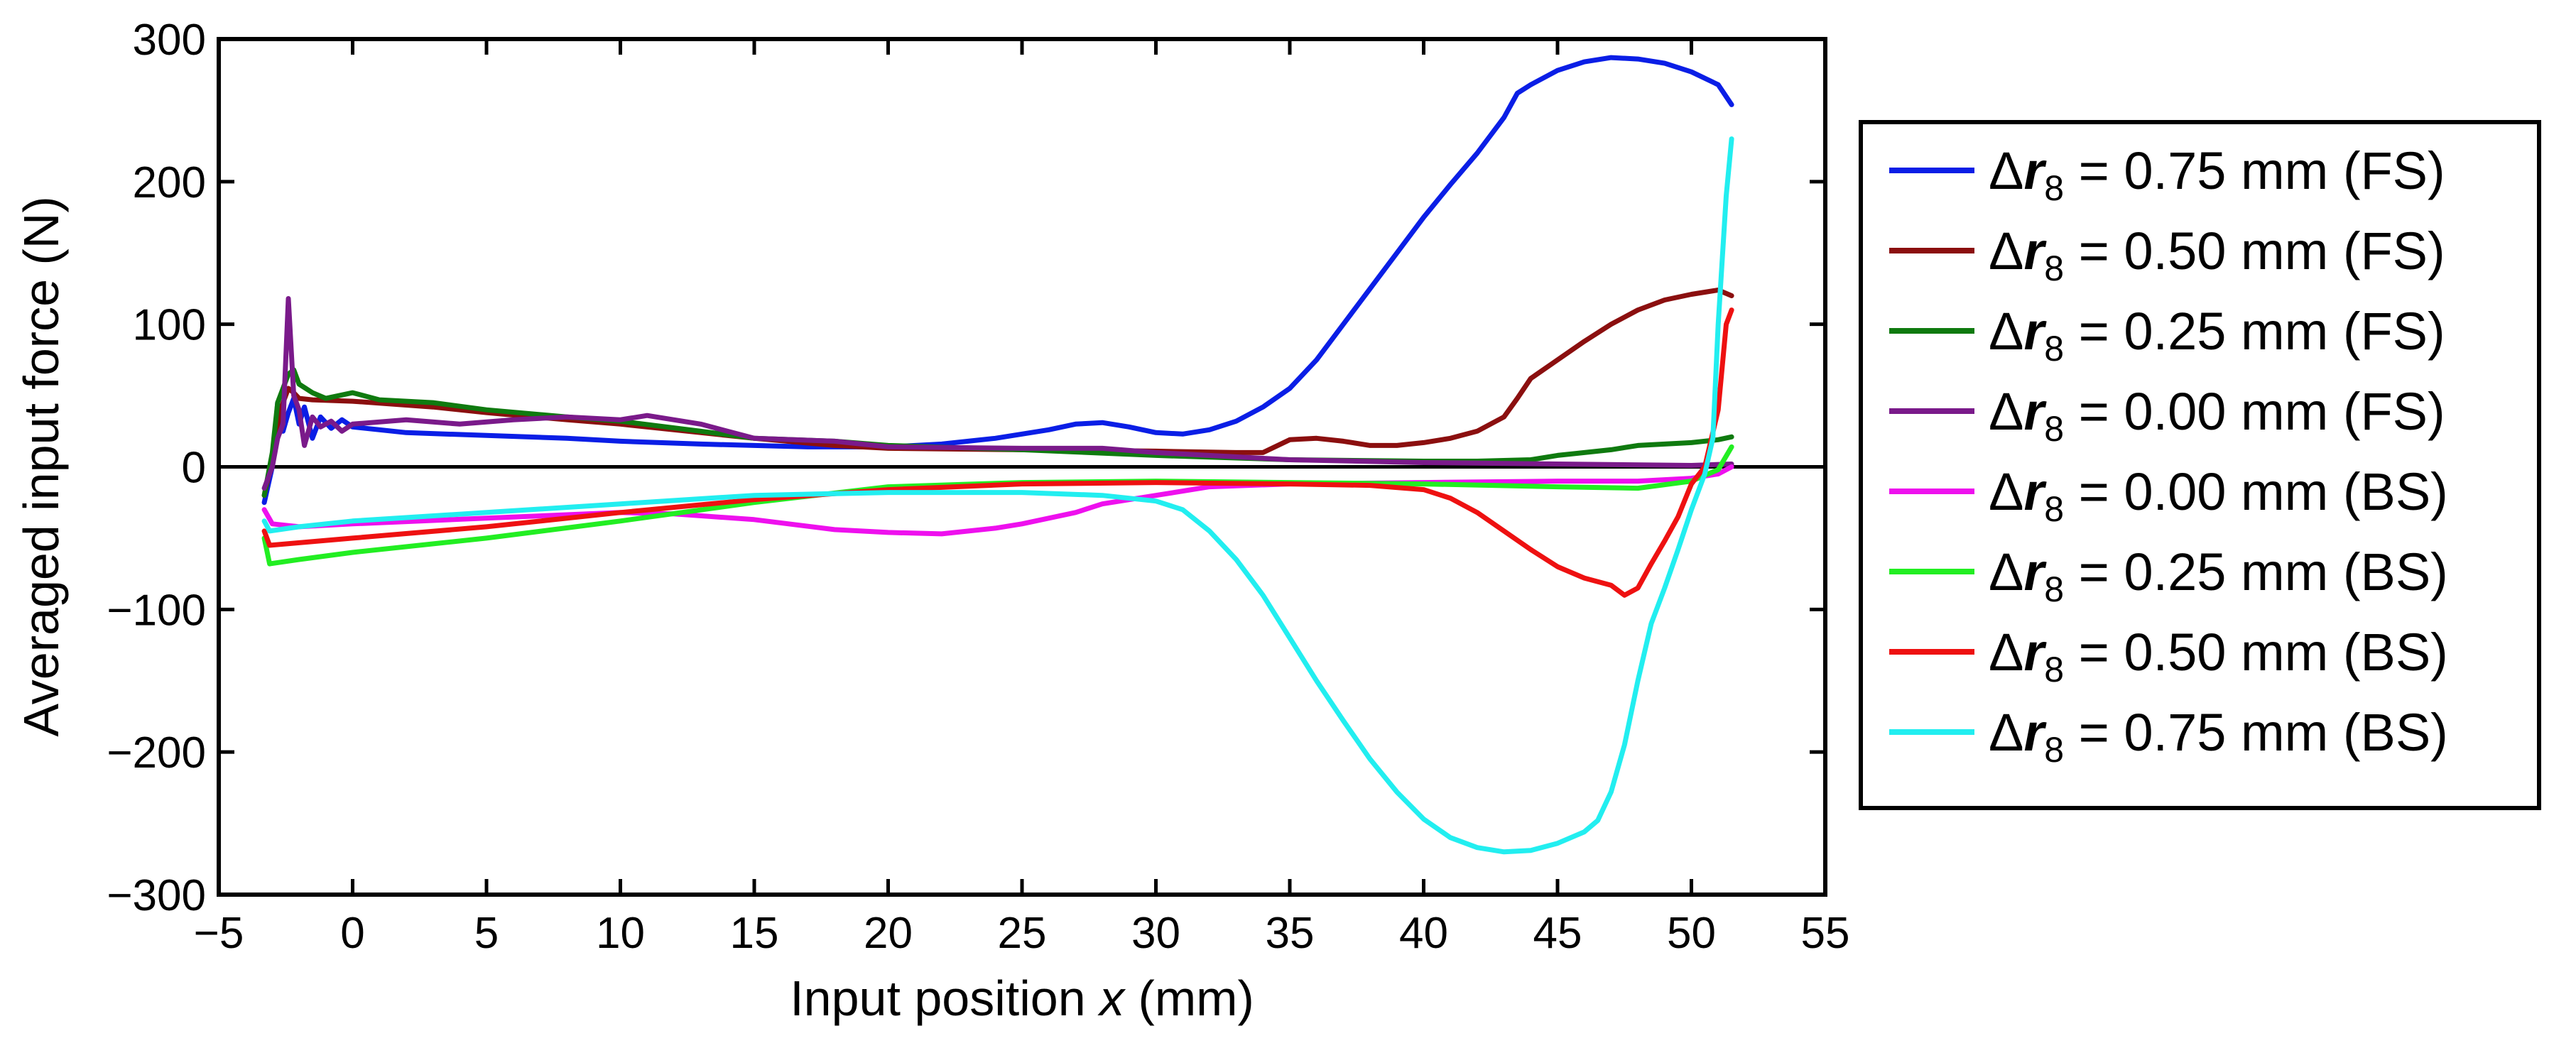 Image resolution: width=2576 pixels, height=1048 pixels. I want to click on x-tick-label: −5, so click(219, 933).